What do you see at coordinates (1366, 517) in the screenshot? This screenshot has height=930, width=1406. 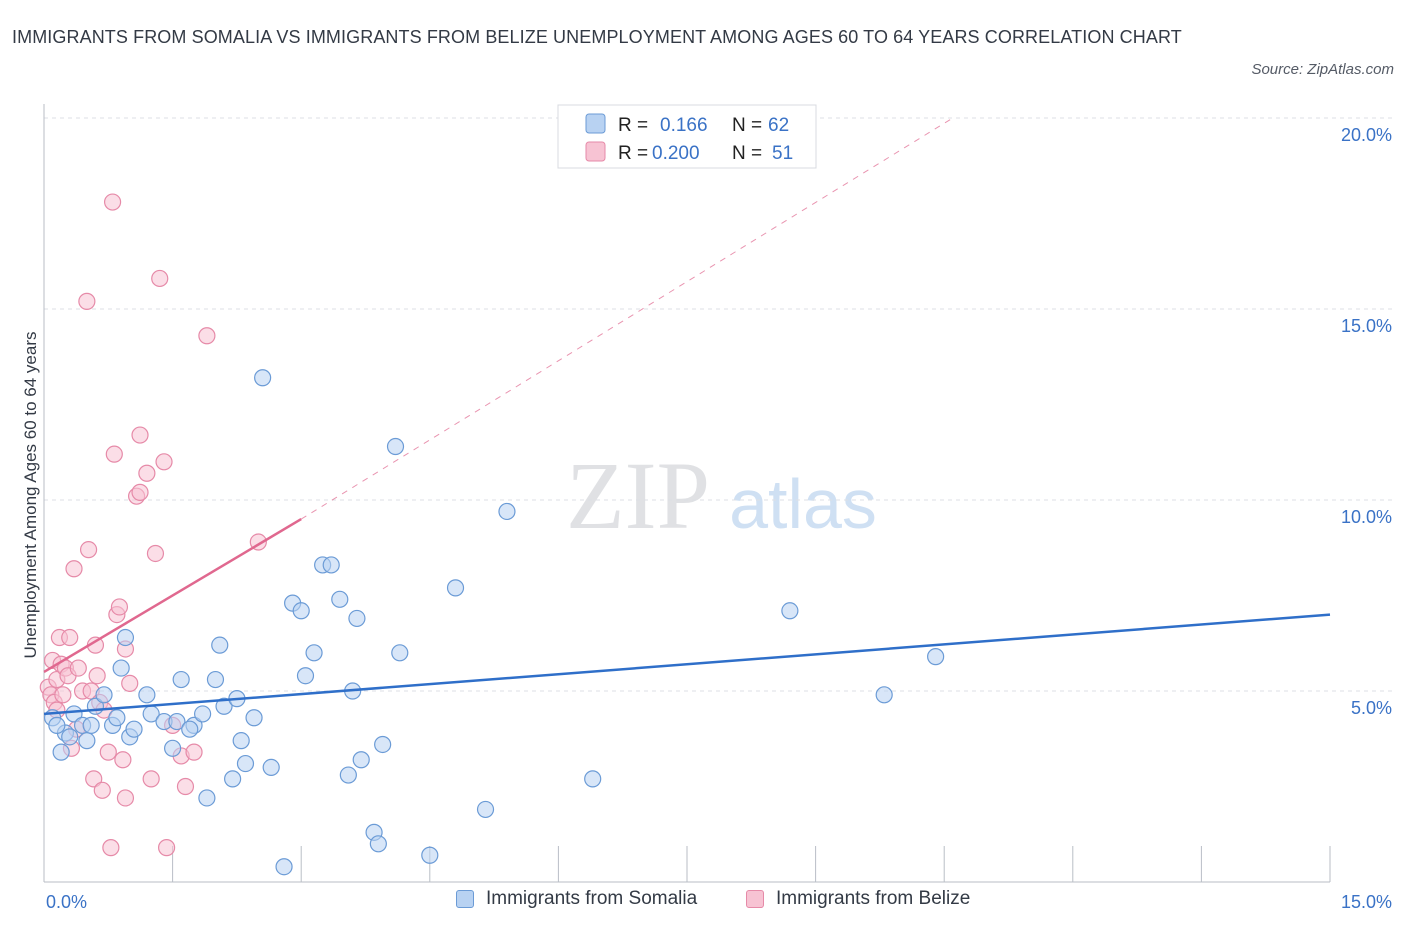 I see `y-tick-label-1: 10.0%` at bounding box center [1366, 517].